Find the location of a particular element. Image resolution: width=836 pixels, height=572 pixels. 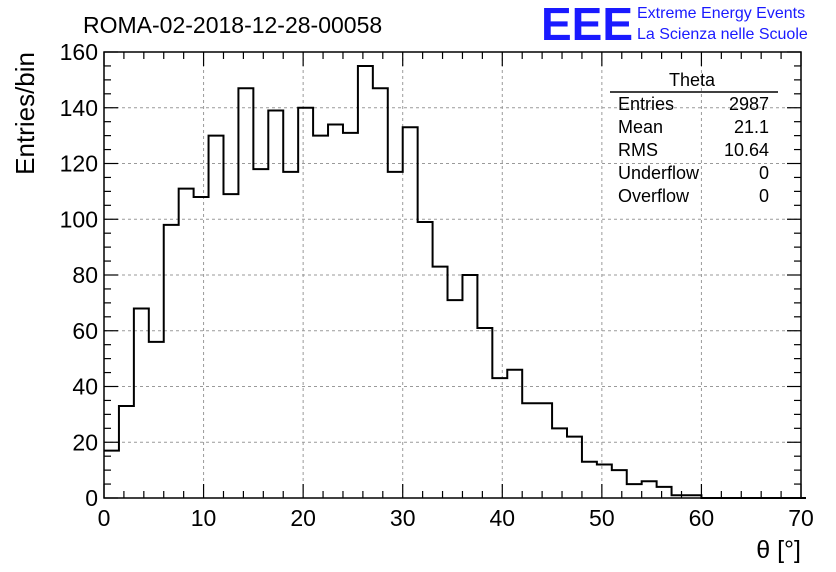

y-tick-label: 140 is located at coordinates (79, 108).